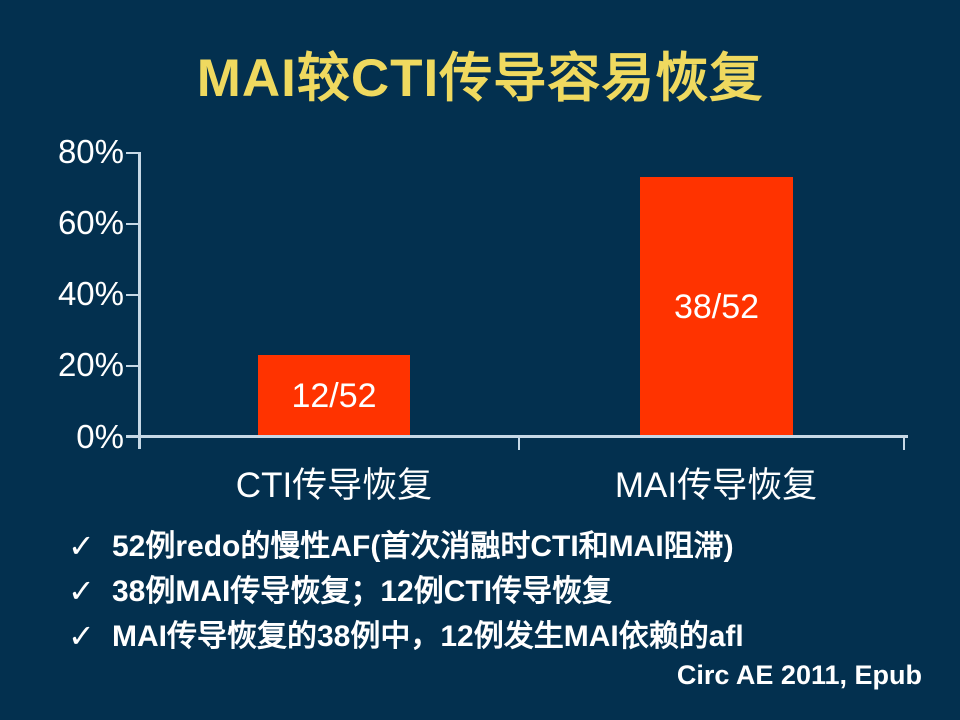 The image size is (960, 720). I want to click on bullet-text: MAI传导恢复的38例中，12例发生MAI依赖的afl, so click(428, 636).